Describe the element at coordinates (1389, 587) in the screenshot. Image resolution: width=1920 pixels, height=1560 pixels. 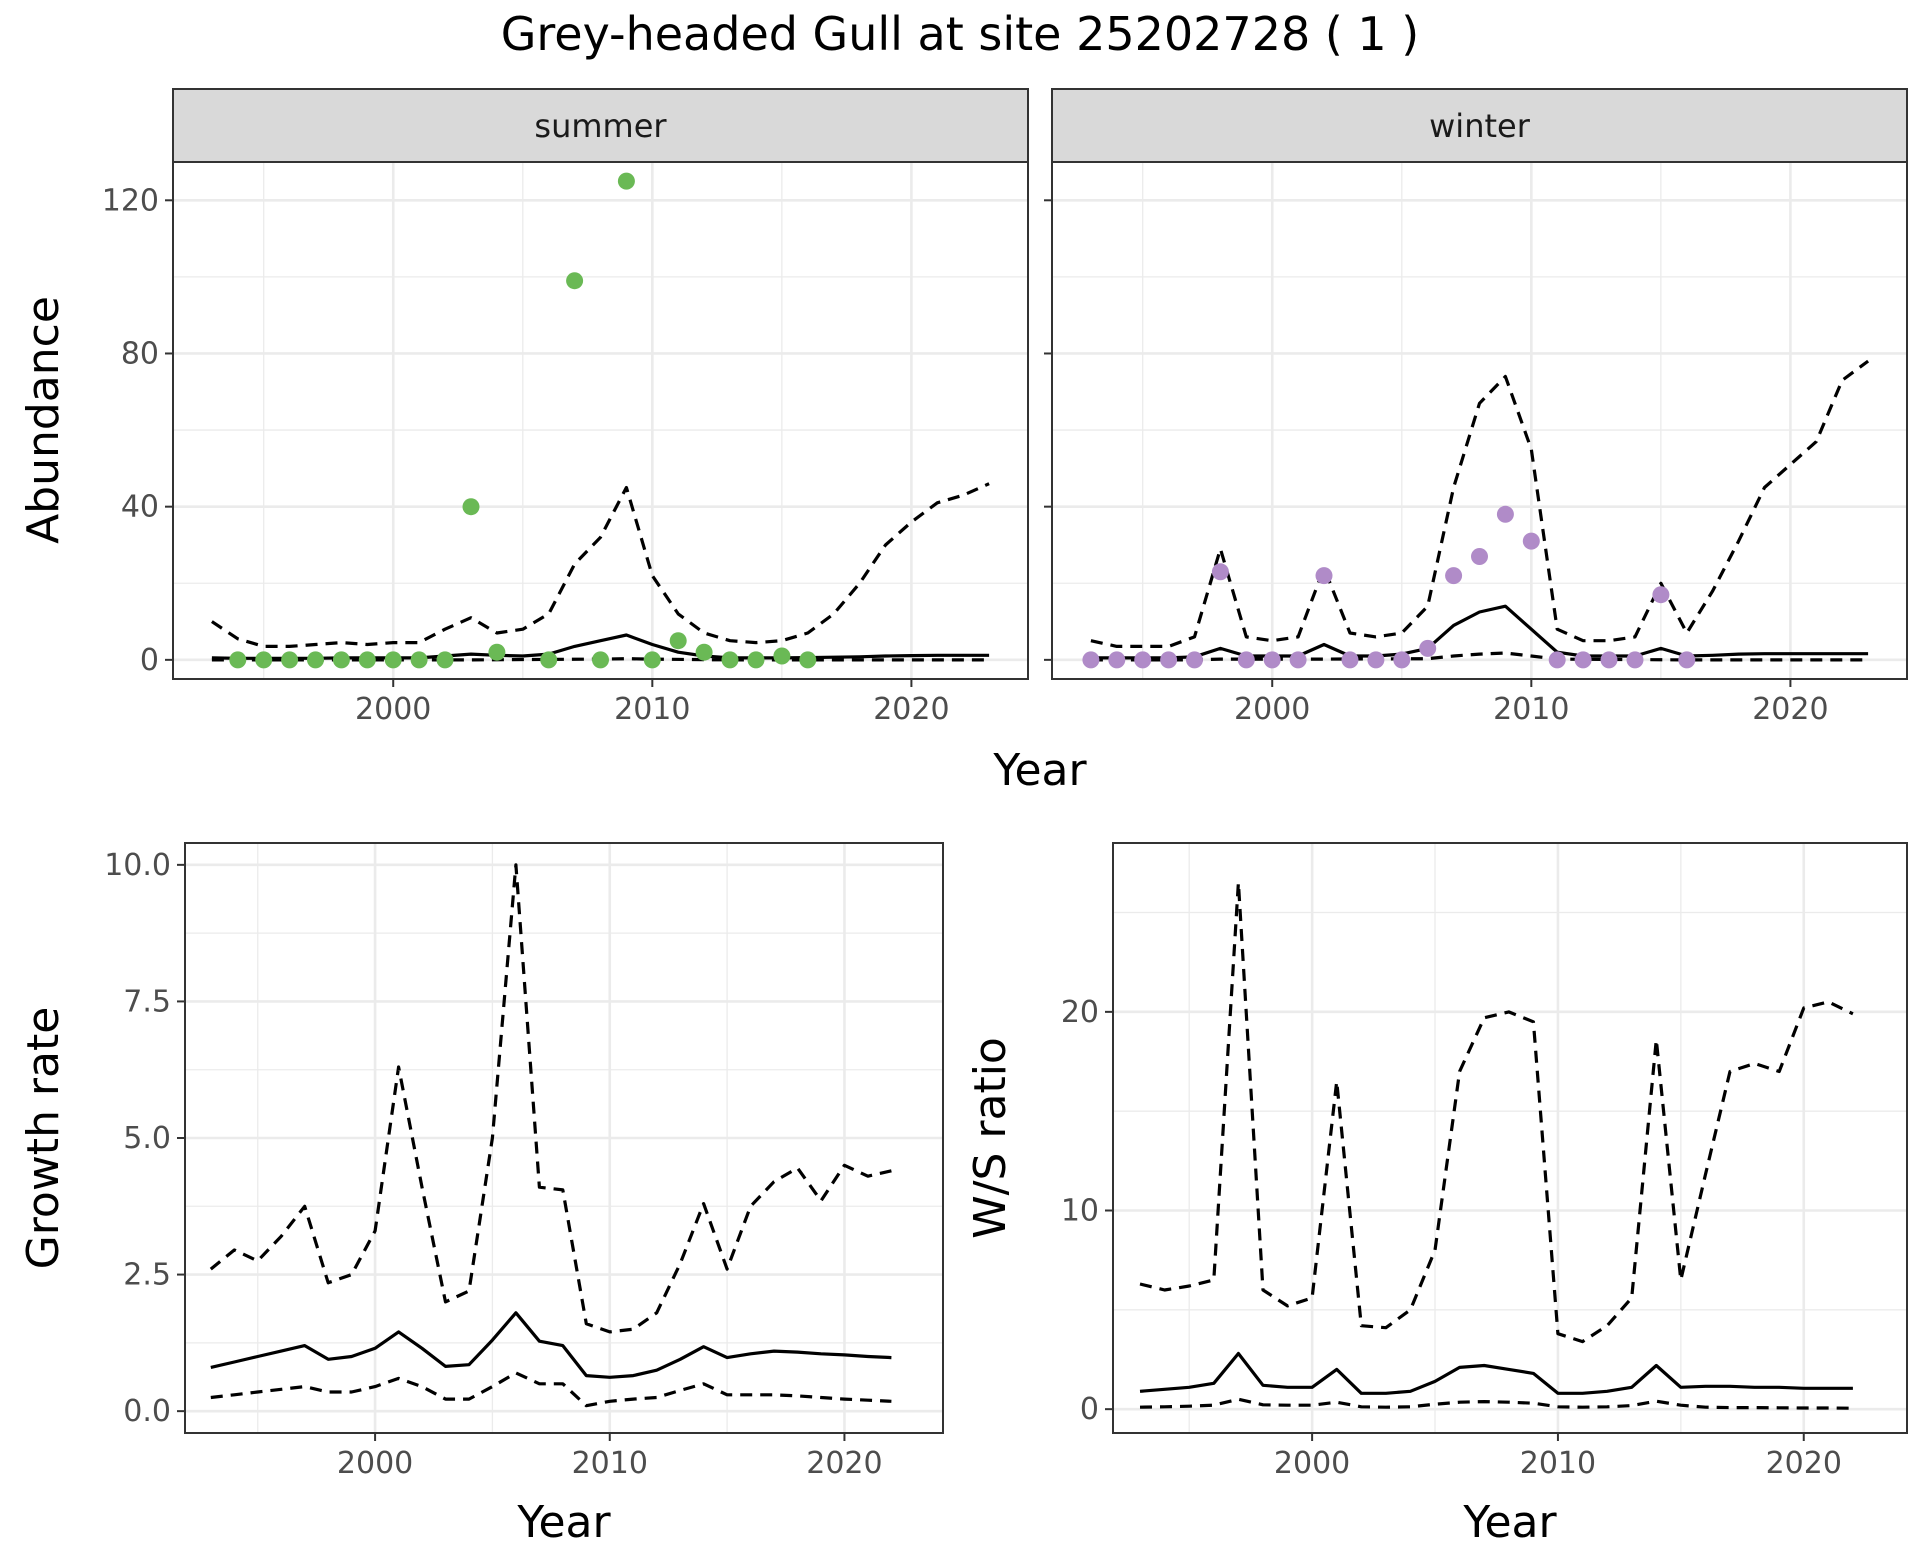
I see `winter-points` at that location.